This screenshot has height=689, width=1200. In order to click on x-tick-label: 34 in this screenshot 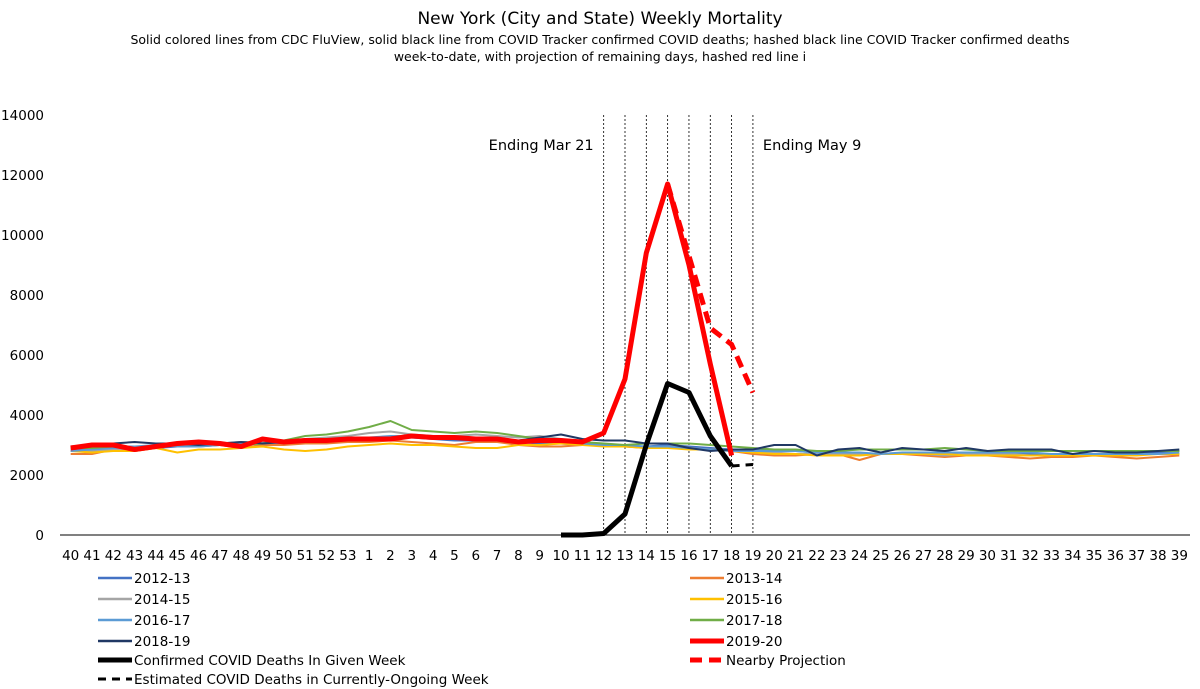, I will do `click(1072, 556)`.